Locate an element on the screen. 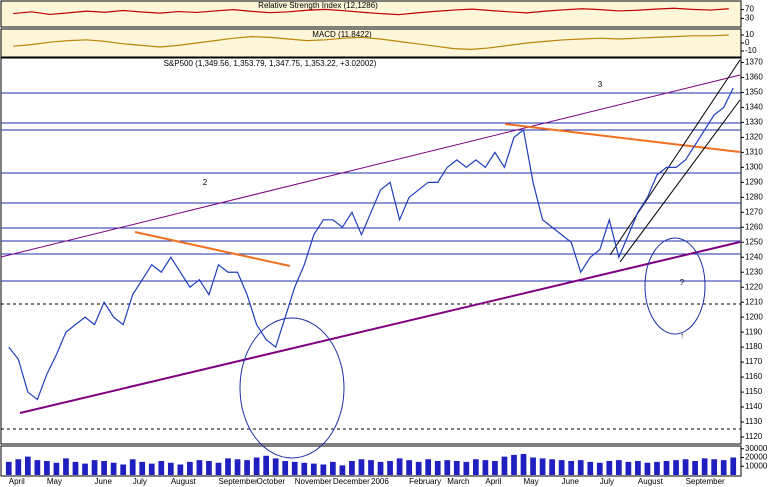  macd-panel is located at coordinates (371, 43).